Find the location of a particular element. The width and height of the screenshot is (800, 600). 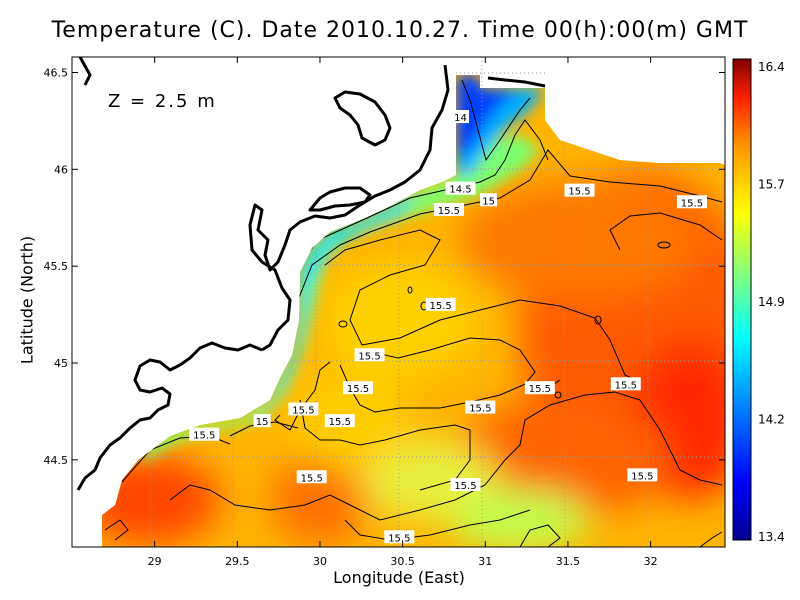

x-tick-label: 30.5 is located at coordinates (402, 561).